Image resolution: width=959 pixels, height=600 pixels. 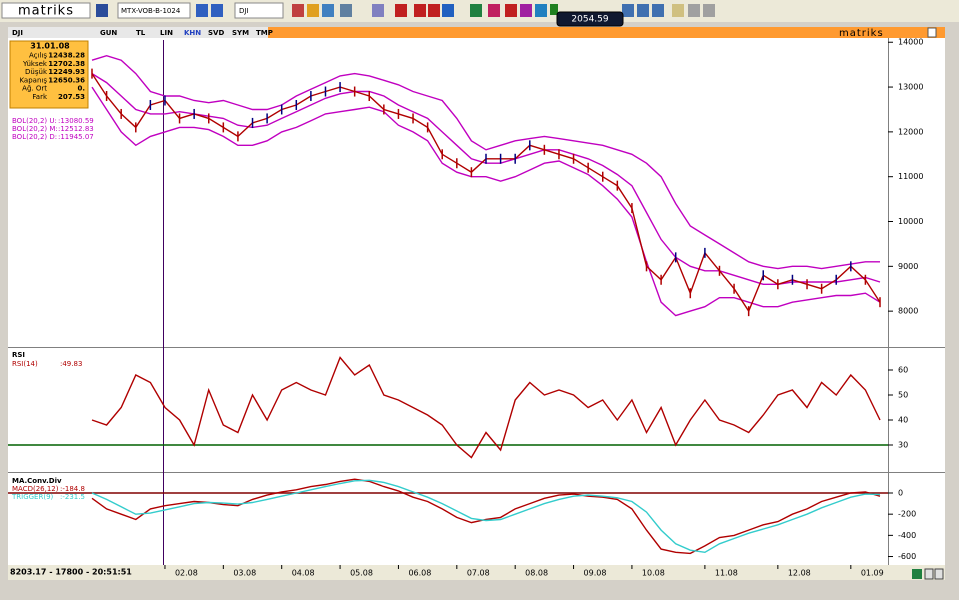 What do you see at coordinates (907, 535) in the screenshot?
I see `y-tick-label: -400` at bounding box center [907, 535].